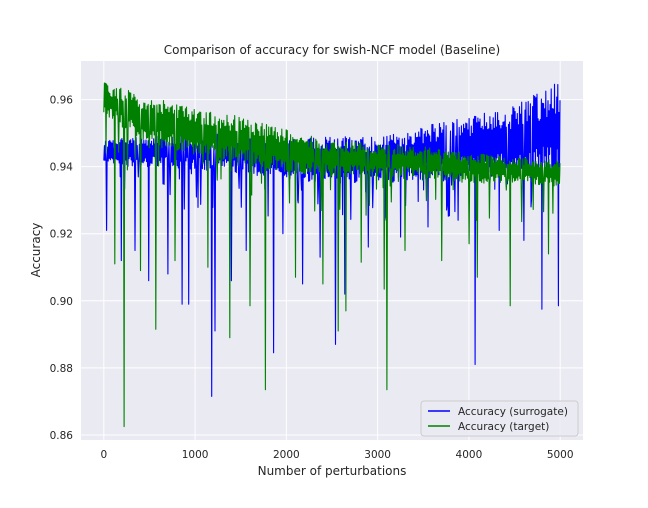  What do you see at coordinates (503, 427) in the screenshot?
I see `legend-label-target: Accuracy (target)` at bounding box center [503, 427].